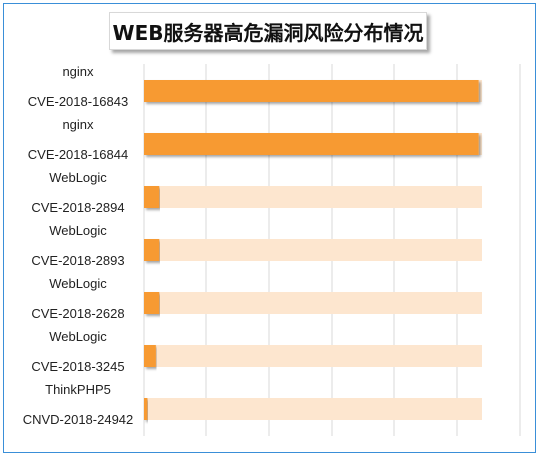 The image size is (541, 457). I want to click on category-cve-label: CVE-2018-2893, so click(77, 260).